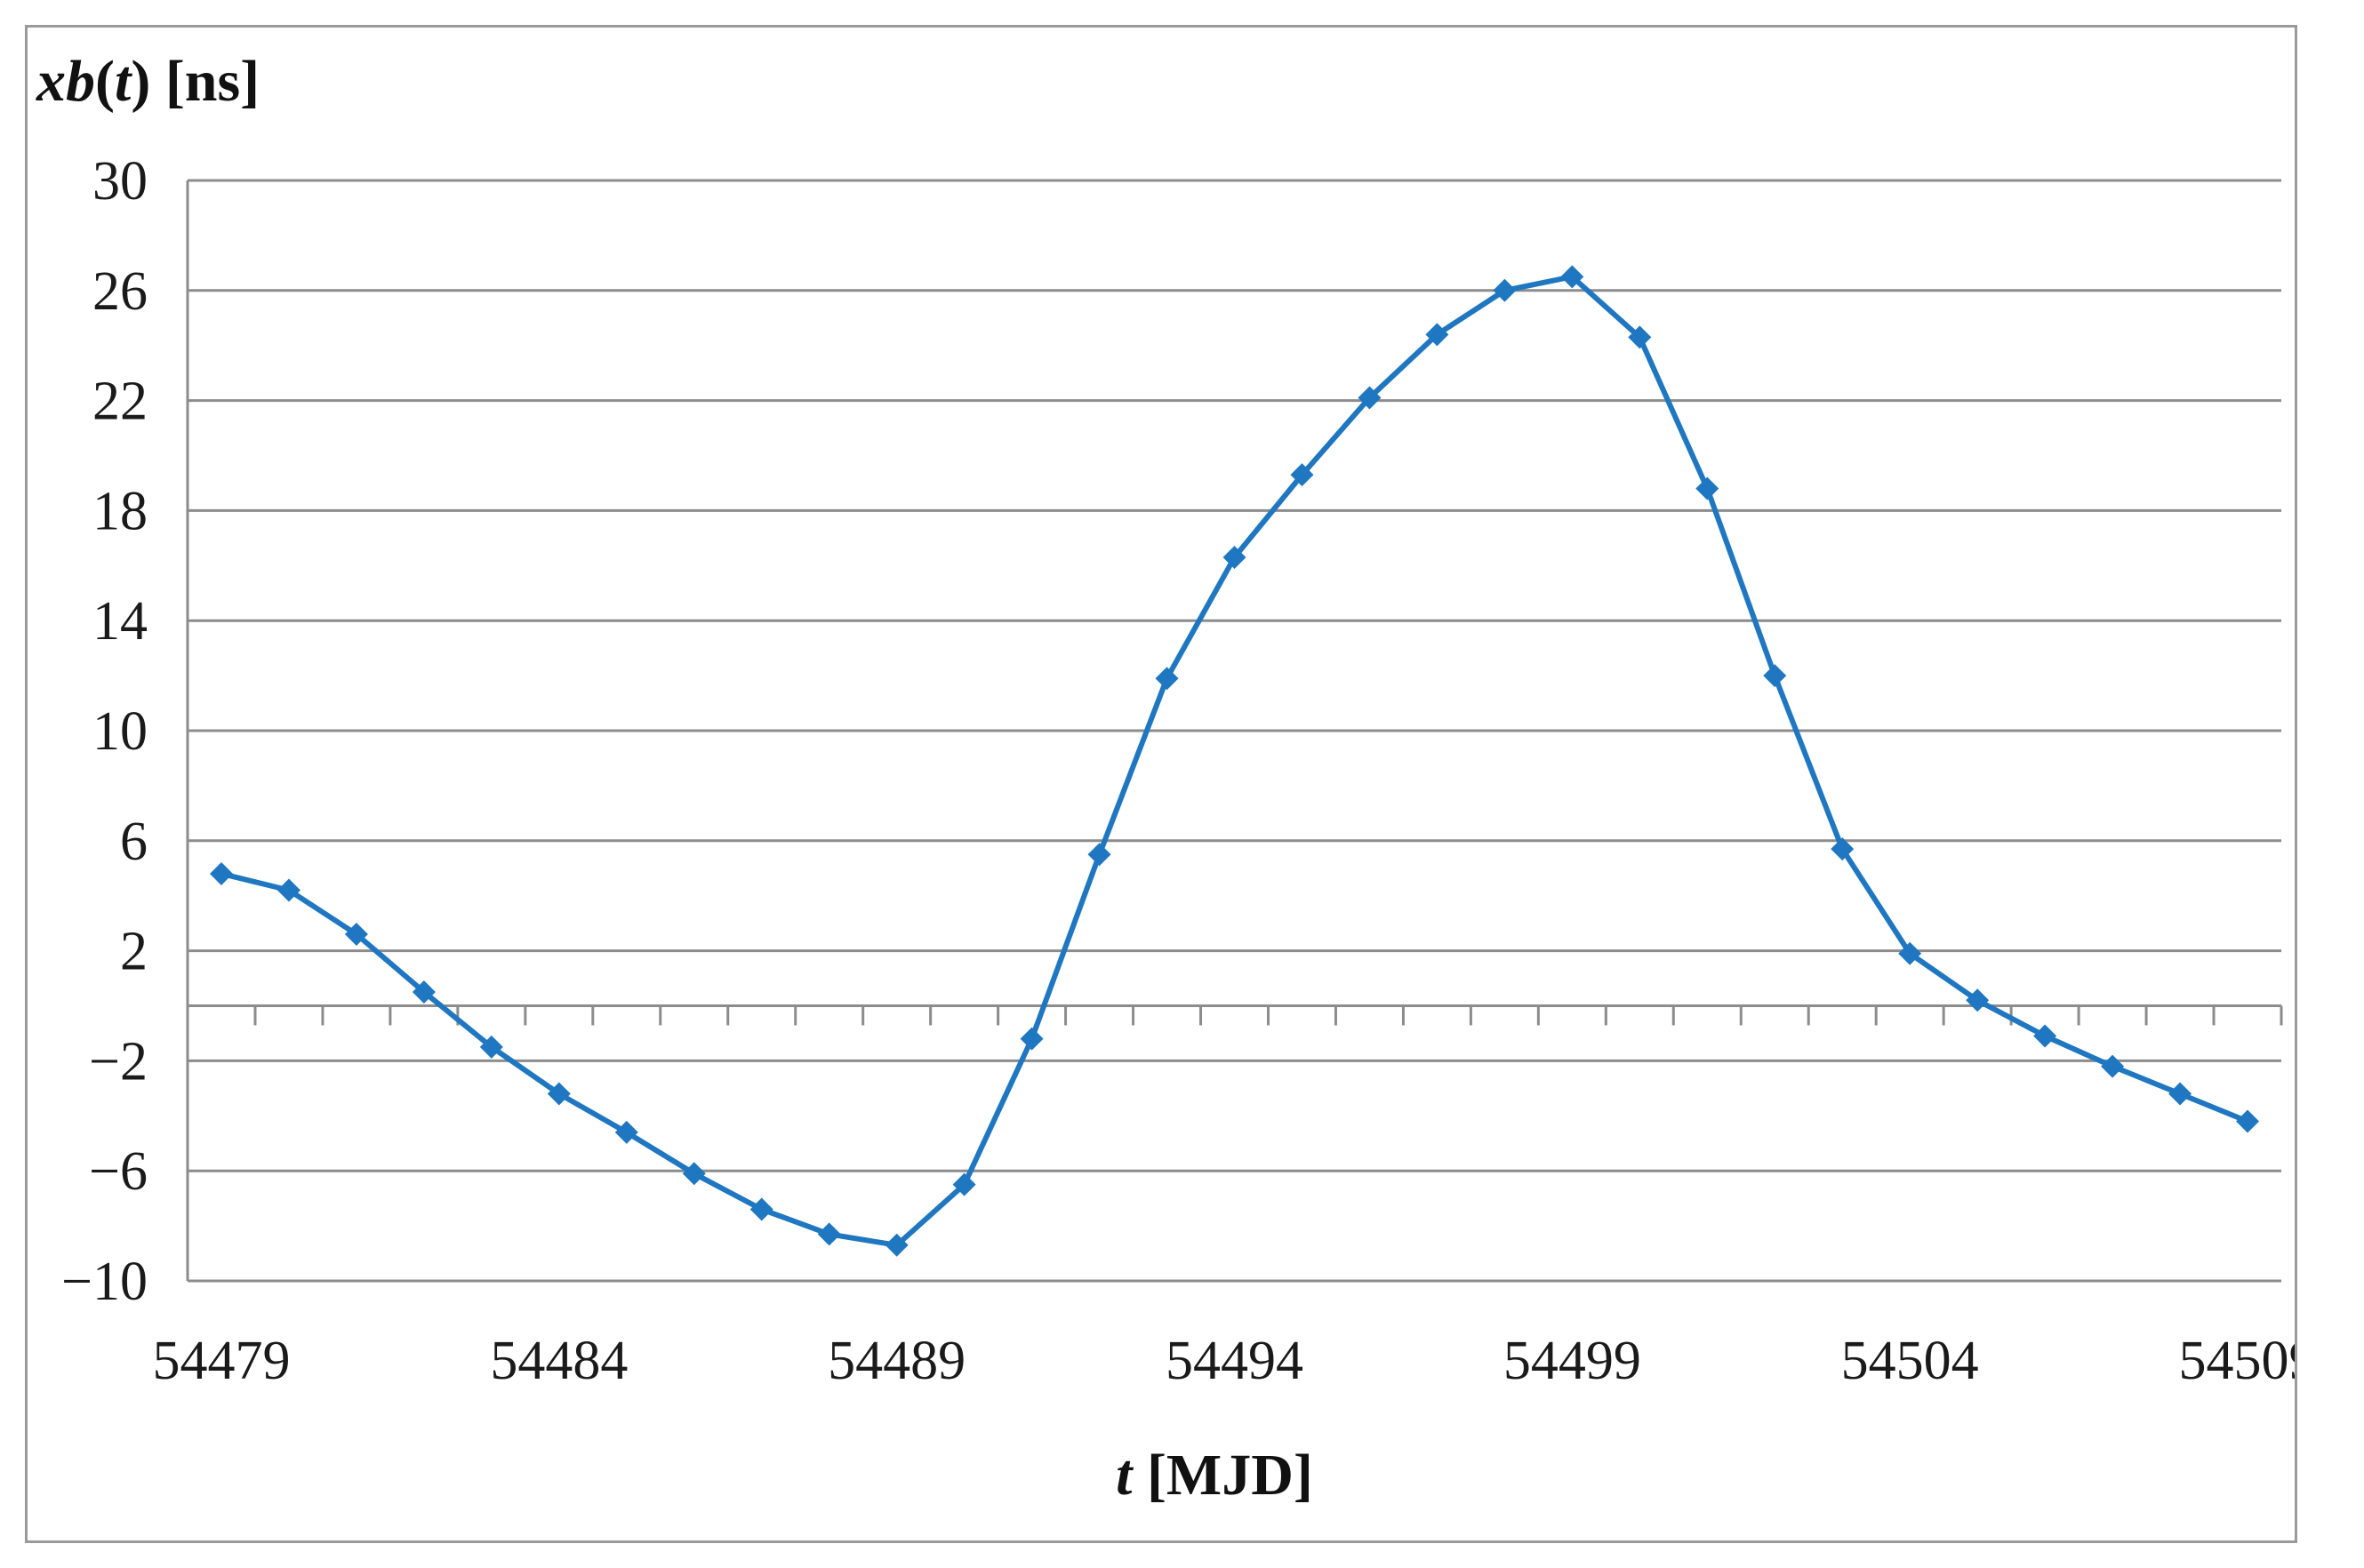  I want to click on y-tick-labels: 30 26 22 18 14 10 6 2 −2 −6 −10, so click(104, 731).